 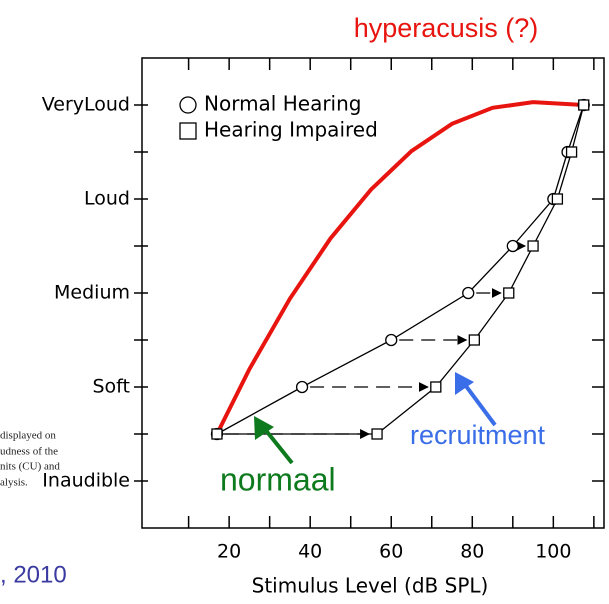 I want to click on side-text: displayed on, so click(x=28, y=436).